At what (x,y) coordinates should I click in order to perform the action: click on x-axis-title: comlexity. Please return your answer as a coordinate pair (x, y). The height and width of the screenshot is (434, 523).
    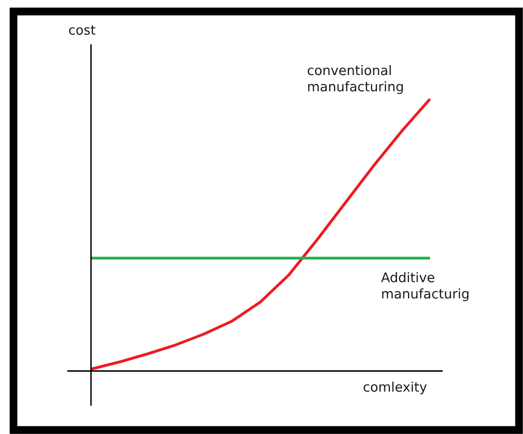
    Looking at the image, I should click on (395, 388).